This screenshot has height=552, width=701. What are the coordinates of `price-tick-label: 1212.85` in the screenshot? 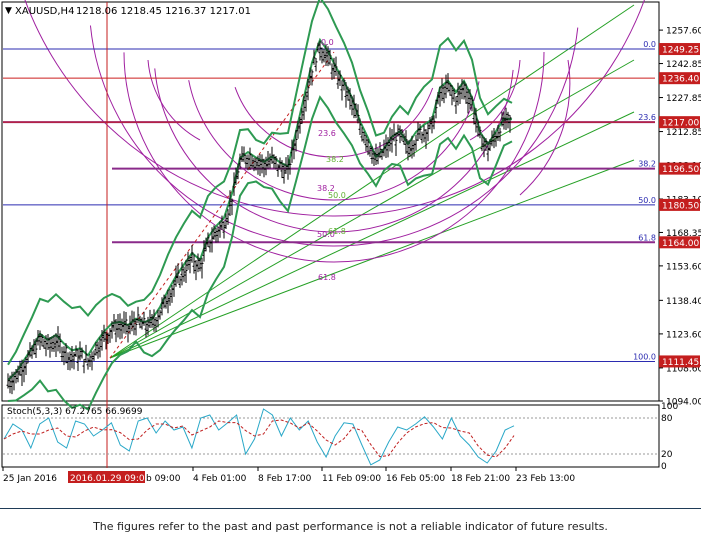 It's located at (683, 133).